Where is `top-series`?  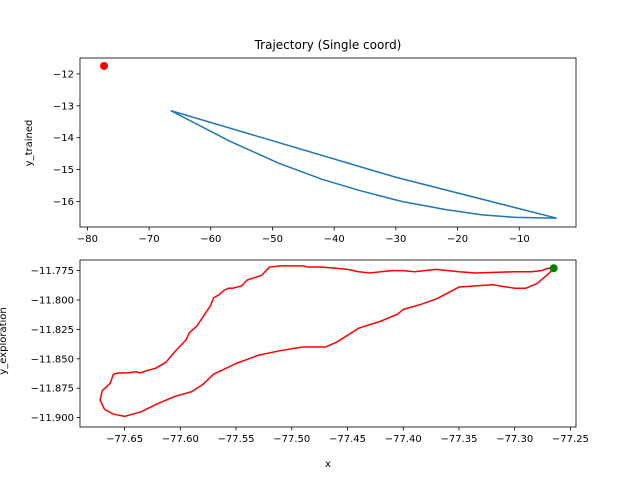
top-series is located at coordinates (364, 164).